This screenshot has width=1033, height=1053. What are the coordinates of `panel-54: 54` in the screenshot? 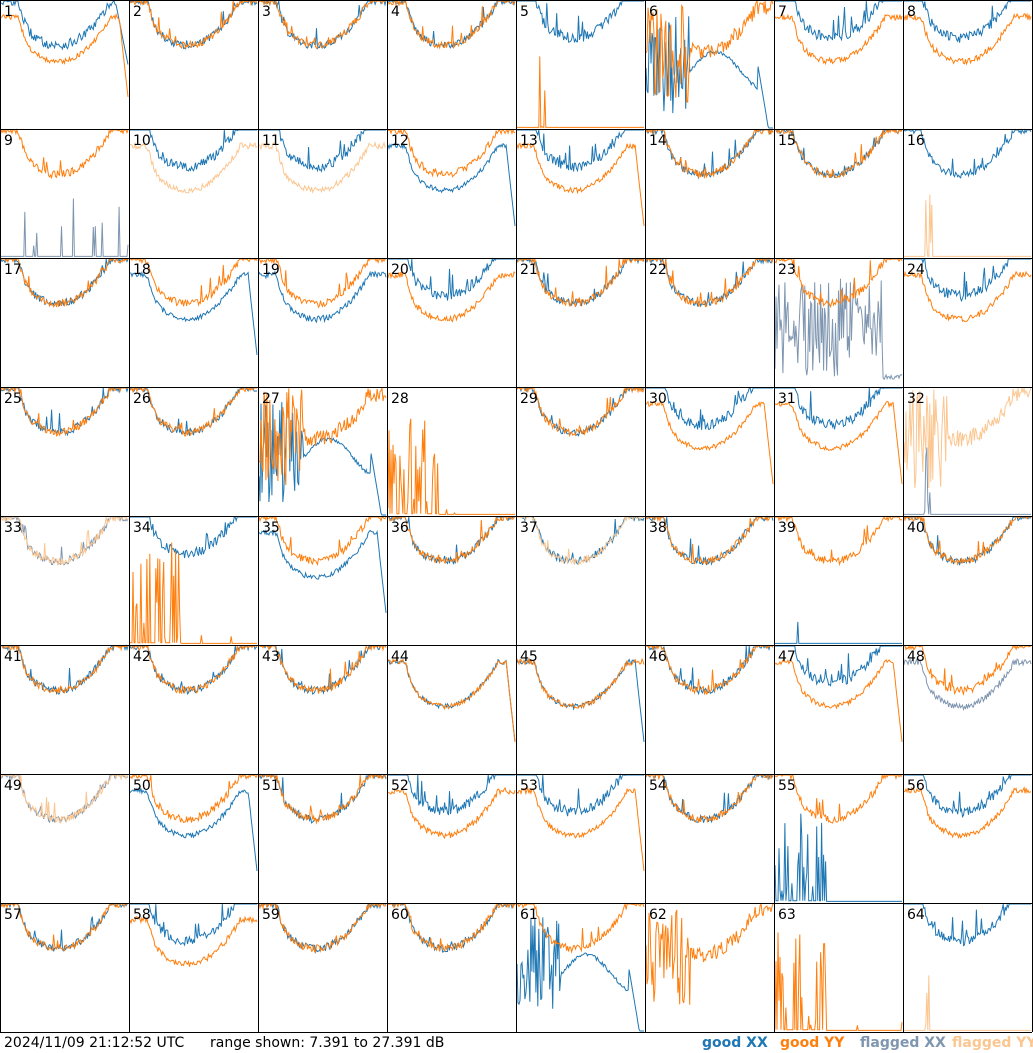 It's located at (709, 798).